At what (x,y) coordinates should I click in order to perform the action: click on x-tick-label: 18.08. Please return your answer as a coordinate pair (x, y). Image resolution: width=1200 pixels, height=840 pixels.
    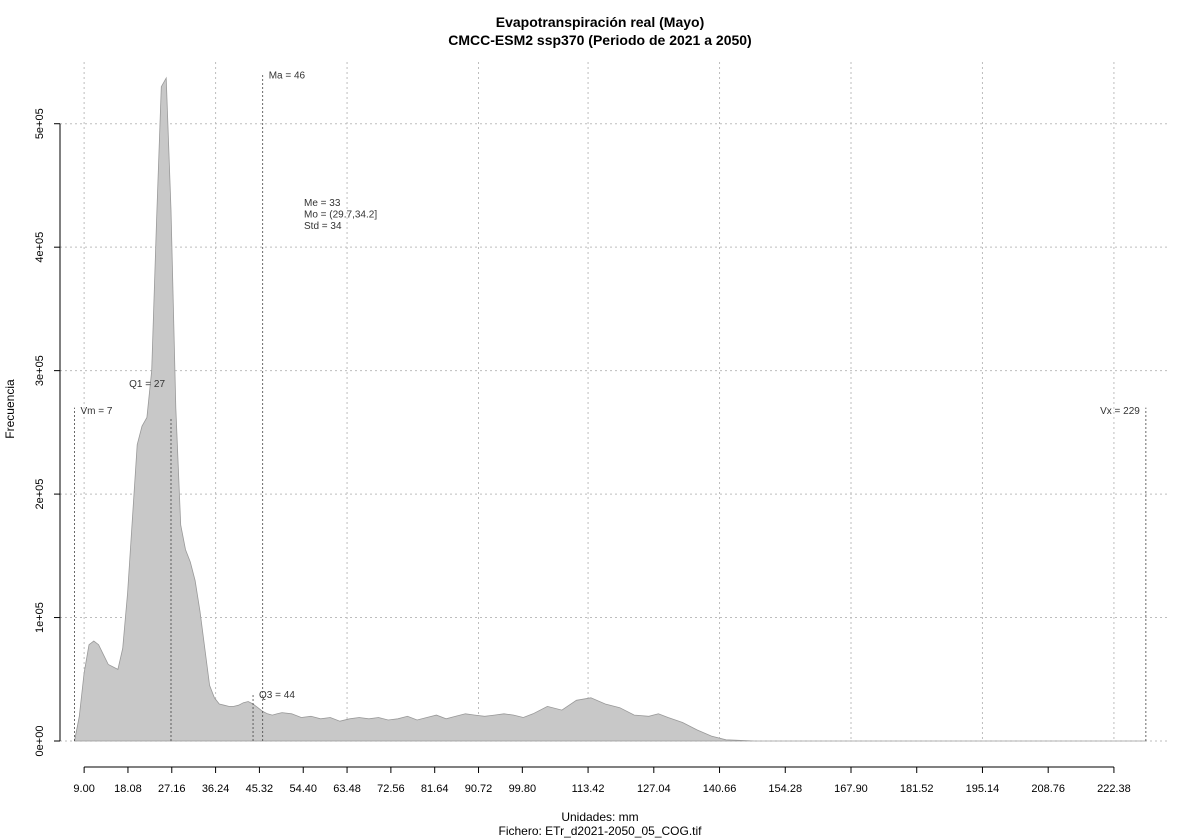
    Looking at the image, I should click on (128, 789).